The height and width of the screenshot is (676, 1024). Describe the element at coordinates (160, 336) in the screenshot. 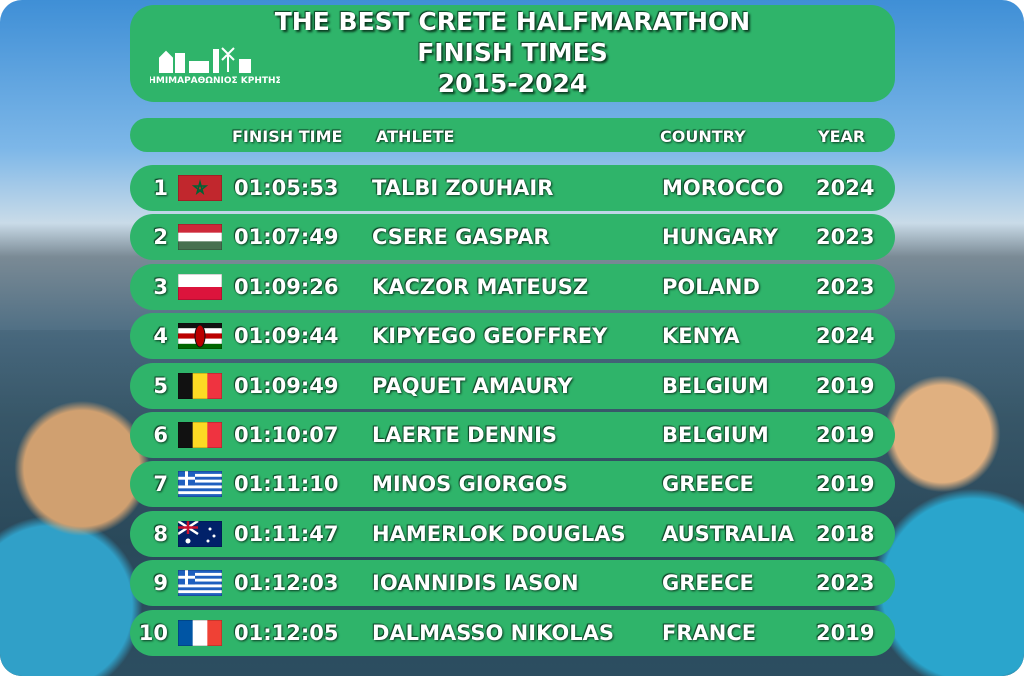

I see `rank: 4` at that location.